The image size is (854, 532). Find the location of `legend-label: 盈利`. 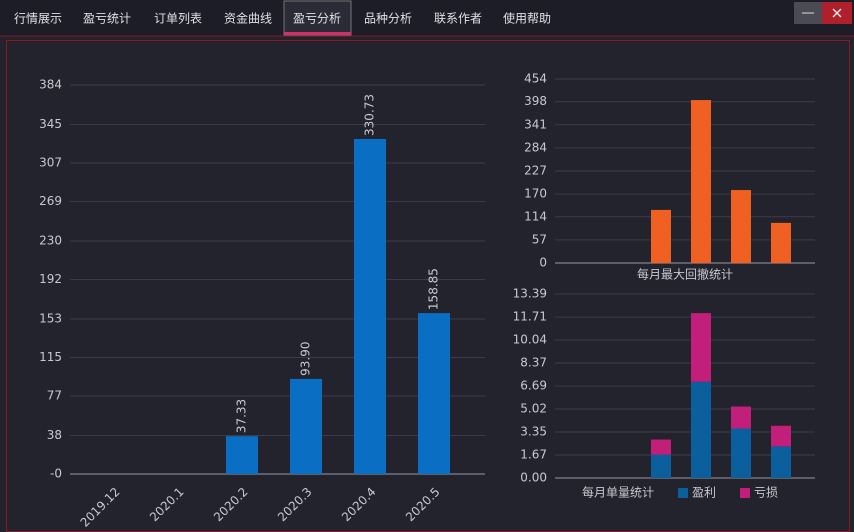

legend-label: 盈利 is located at coordinates (704, 493).